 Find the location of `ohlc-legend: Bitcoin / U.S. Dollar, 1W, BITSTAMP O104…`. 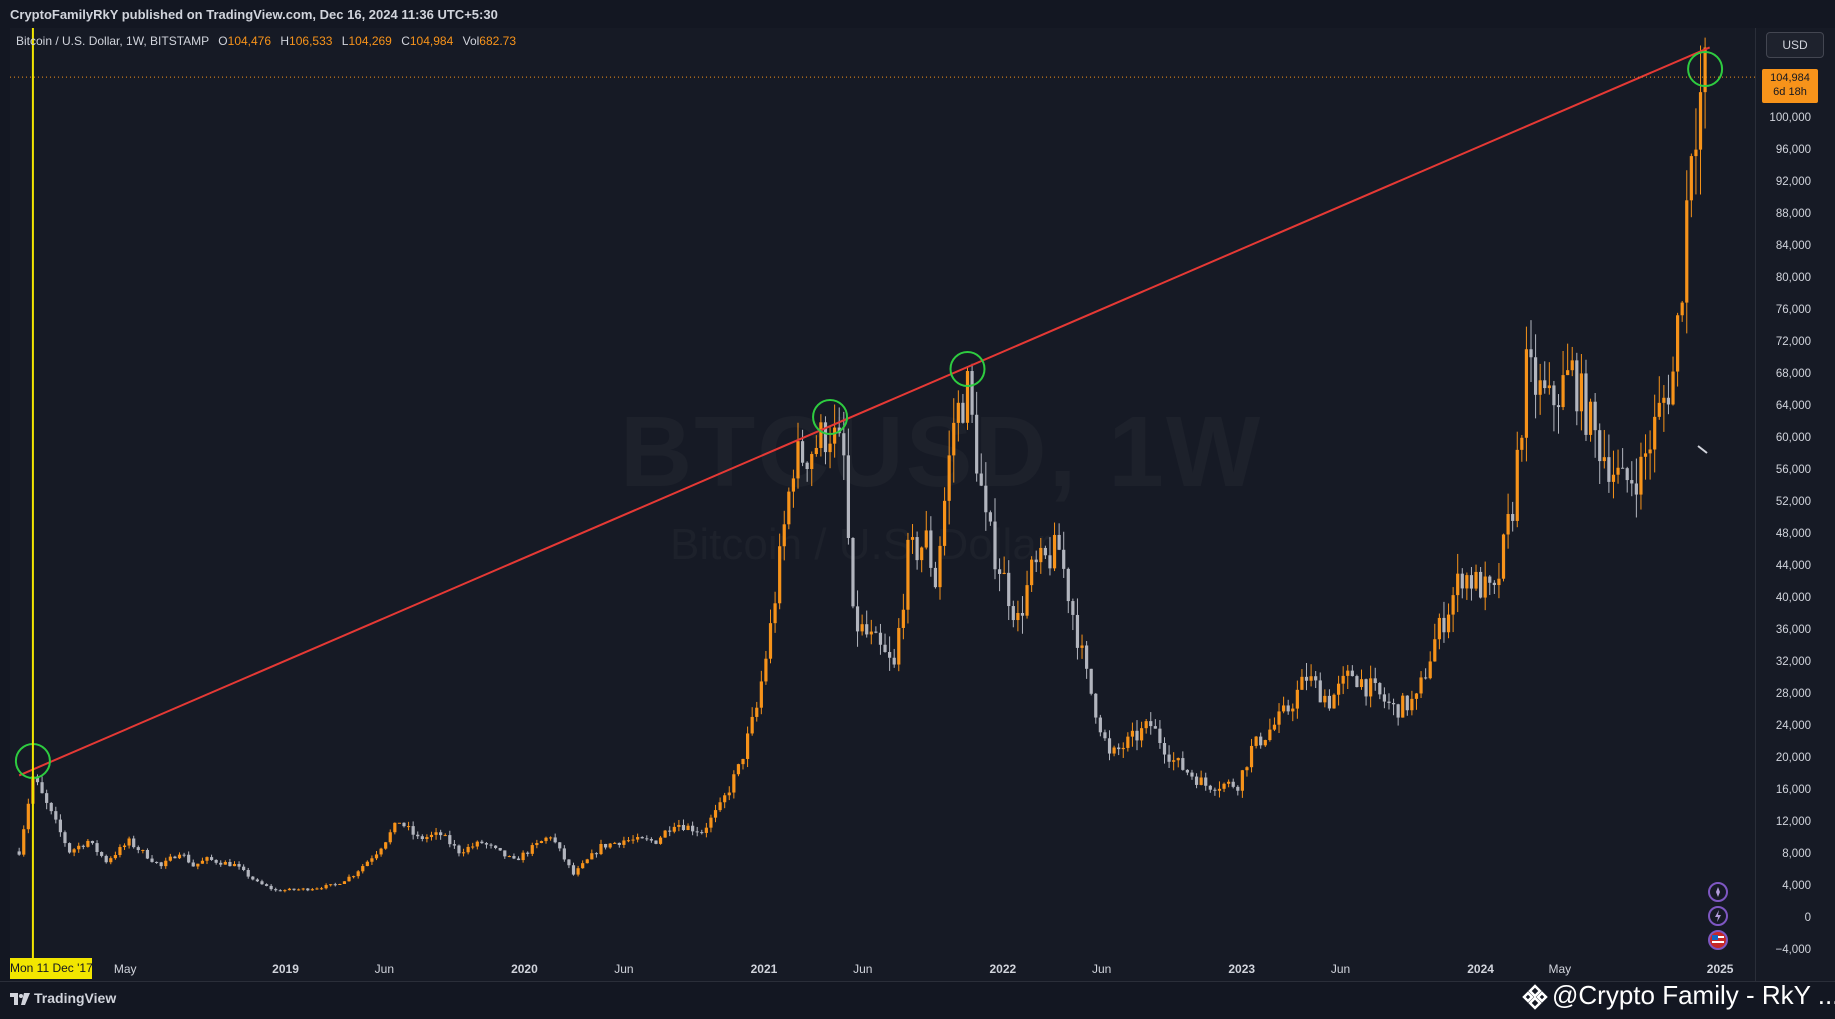

ohlc-legend: Bitcoin / U.S. Dollar, 1W, BITSTAMP O104… is located at coordinates (266, 41).